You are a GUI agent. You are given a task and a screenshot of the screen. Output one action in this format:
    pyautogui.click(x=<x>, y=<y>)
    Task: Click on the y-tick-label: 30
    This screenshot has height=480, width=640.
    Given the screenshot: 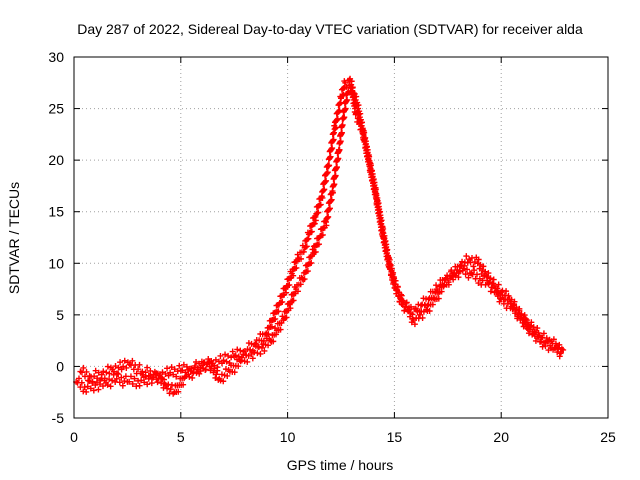 What is the action you would take?
    pyautogui.click(x=56, y=57)
    